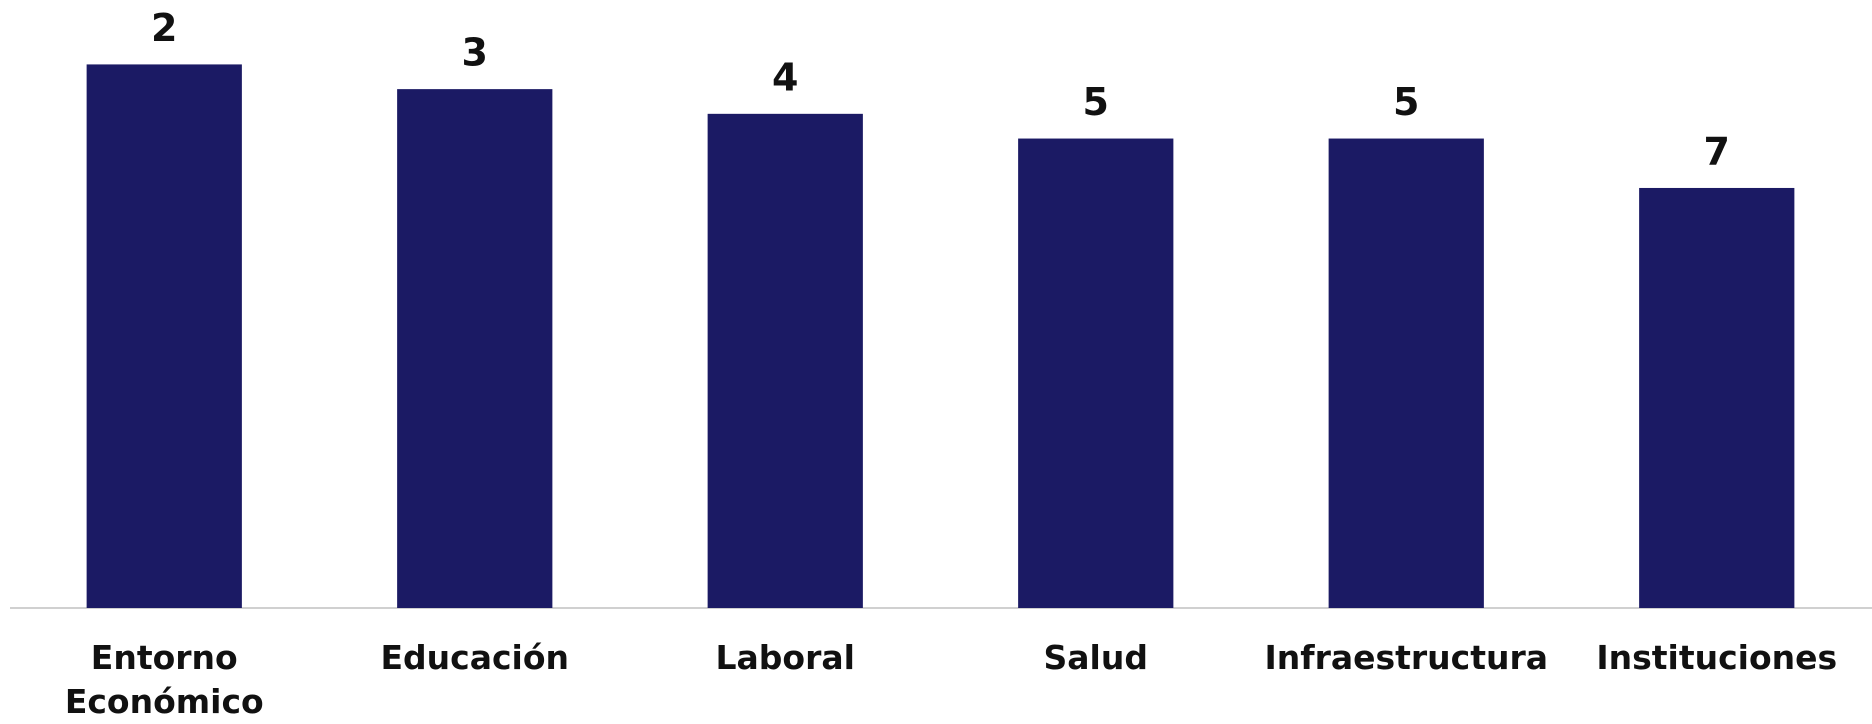  What do you see at coordinates (785, 657) in the screenshot?
I see `x-tick-label: Laboral` at bounding box center [785, 657].